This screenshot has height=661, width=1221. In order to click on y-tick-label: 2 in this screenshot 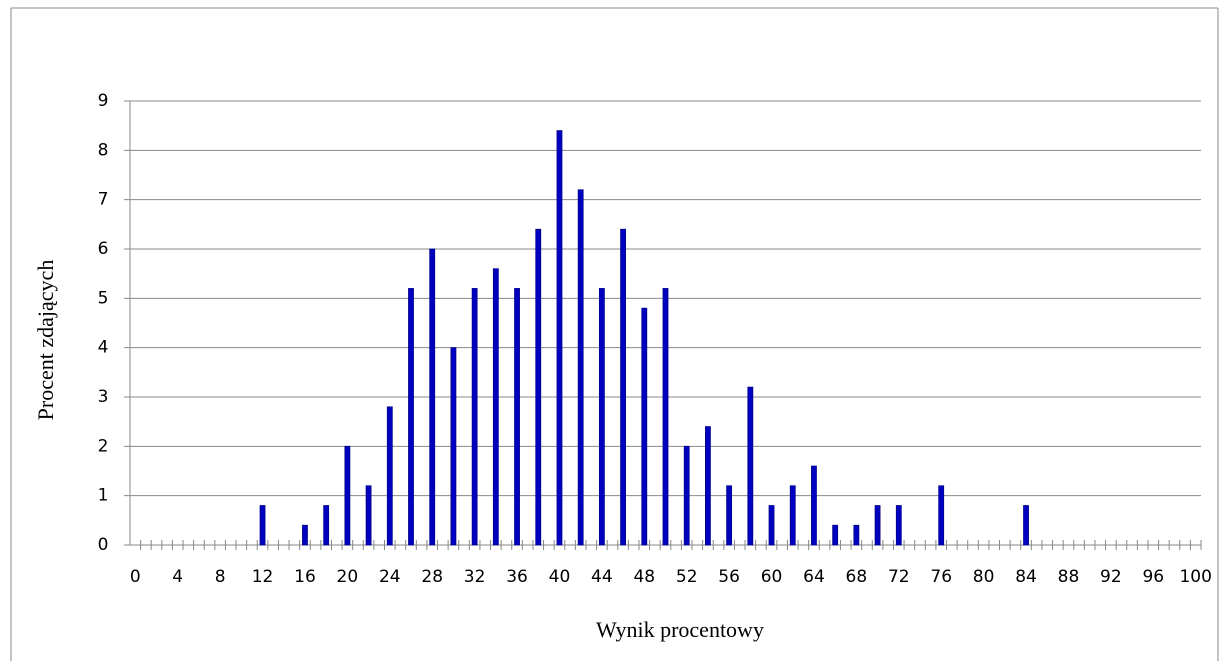, I will do `click(103, 446)`.